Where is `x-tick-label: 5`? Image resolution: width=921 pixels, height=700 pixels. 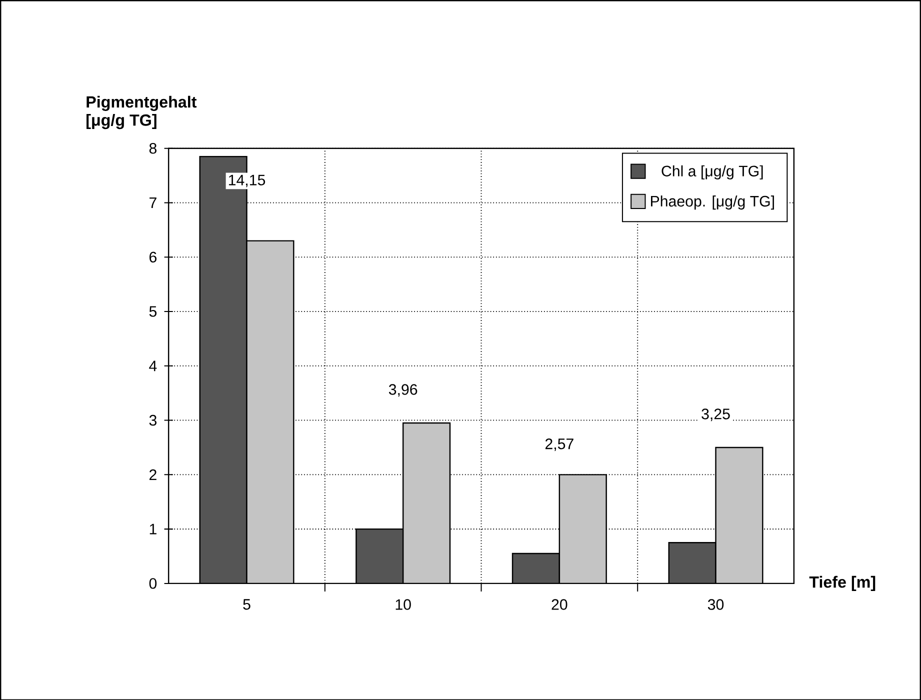 x-tick-label: 5 is located at coordinates (246, 604).